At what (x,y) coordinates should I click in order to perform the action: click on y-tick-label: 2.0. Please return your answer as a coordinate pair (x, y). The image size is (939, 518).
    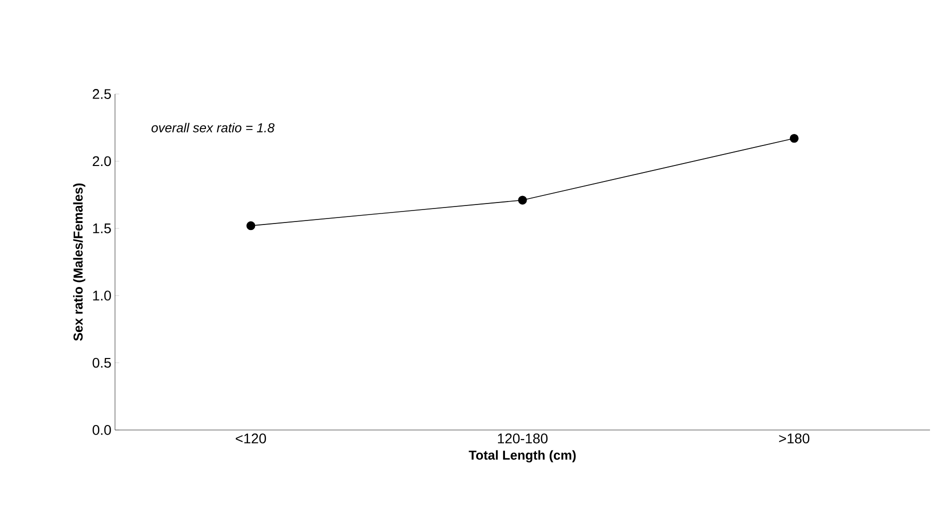
    Looking at the image, I should click on (101, 161).